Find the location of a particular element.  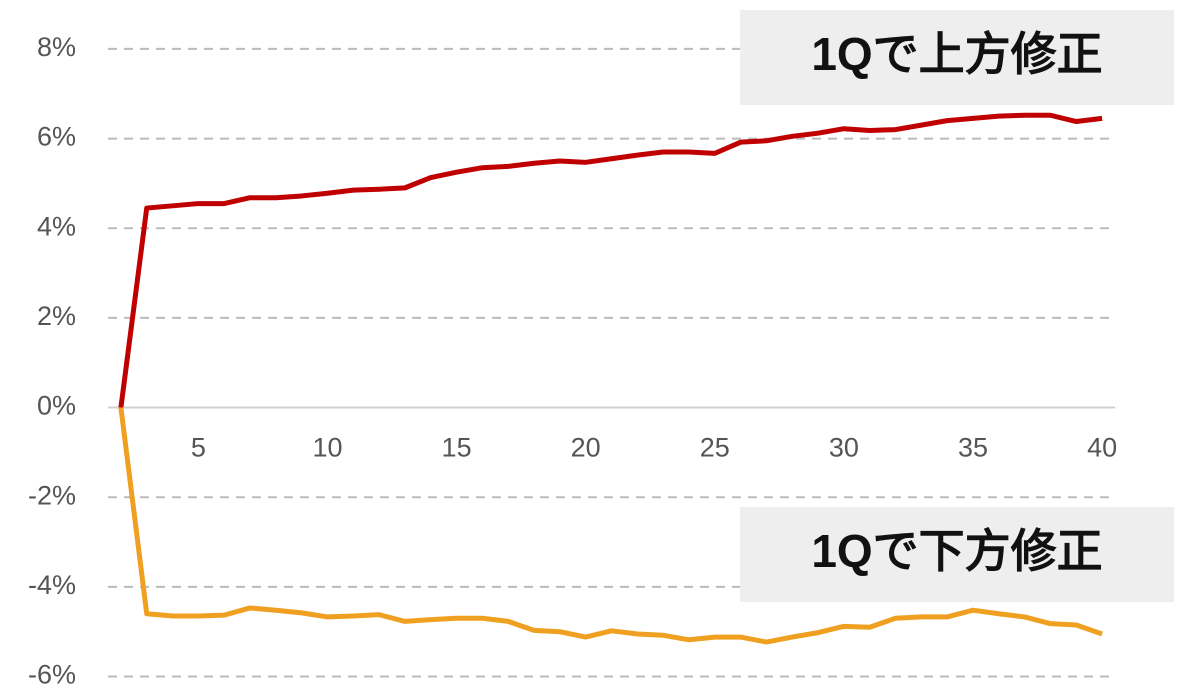

y-tick-label: 8% is located at coordinates (56, 47).